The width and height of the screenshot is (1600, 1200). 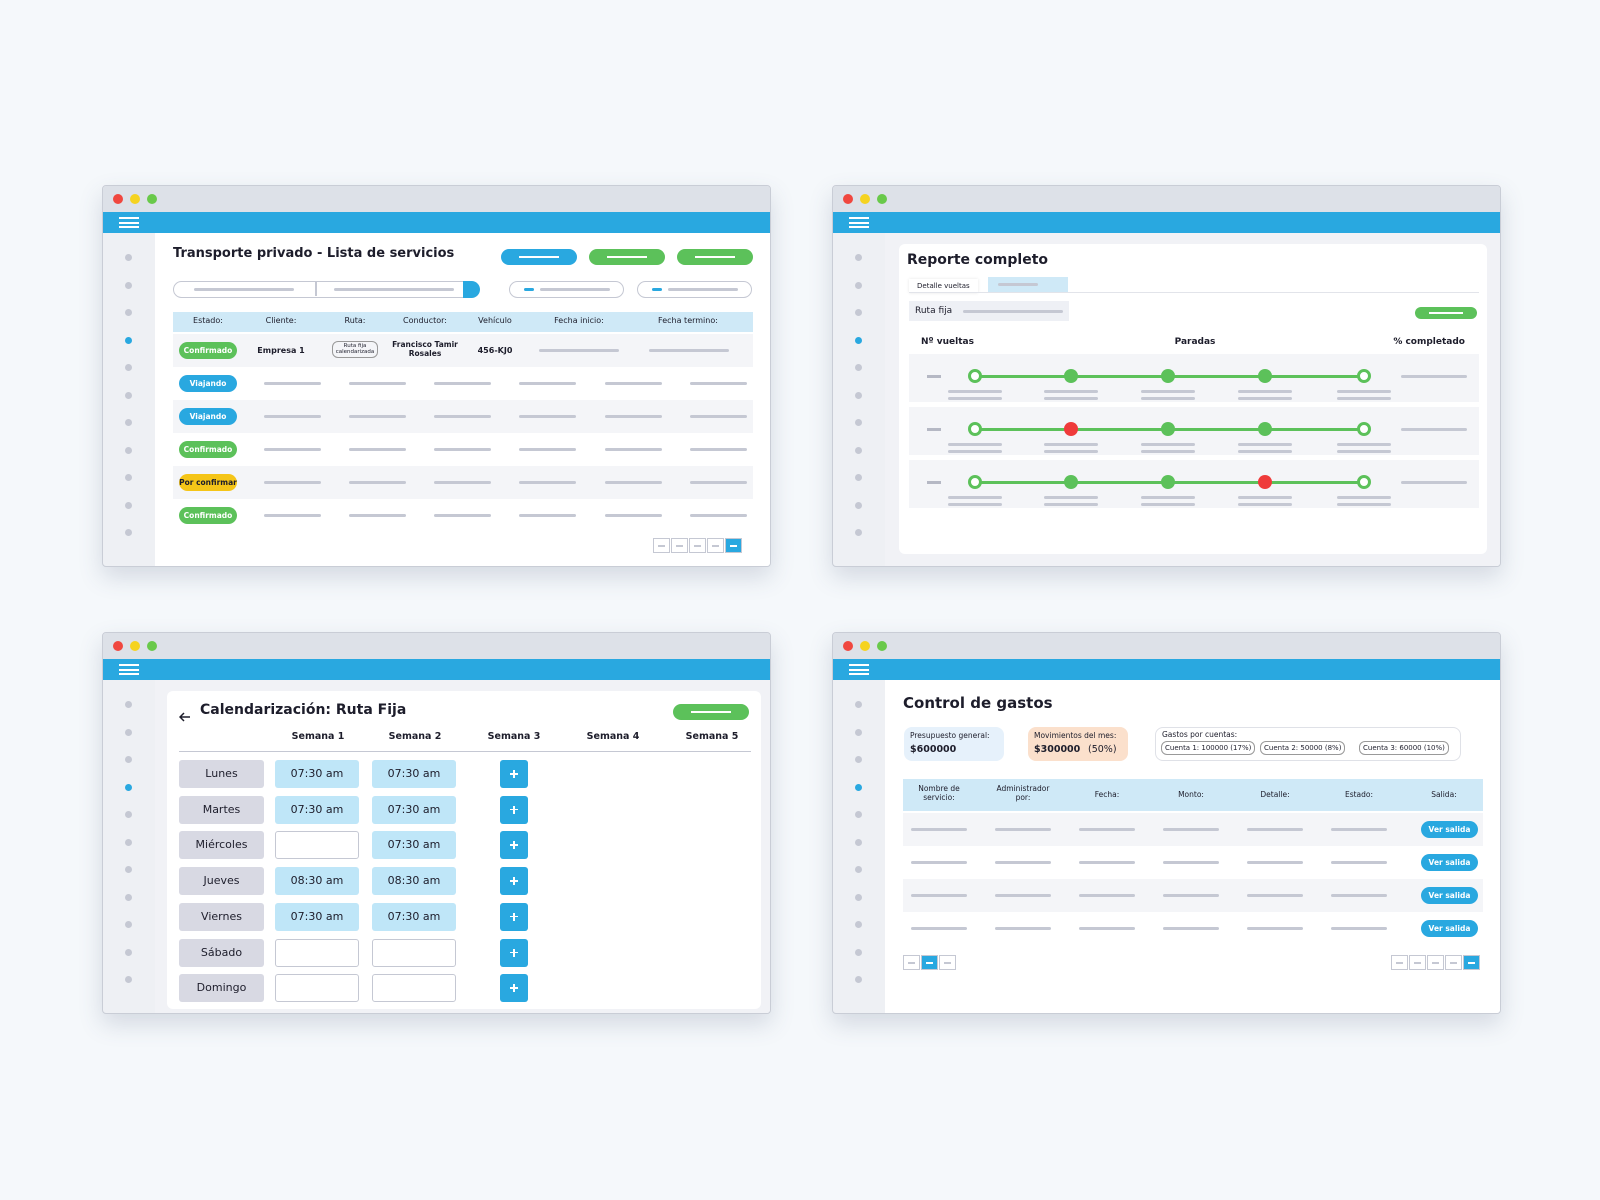 What do you see at coordinates (989, 311) in the screenshot?
I see `route-field: Ruta fija` at bounding box center [989, 311].